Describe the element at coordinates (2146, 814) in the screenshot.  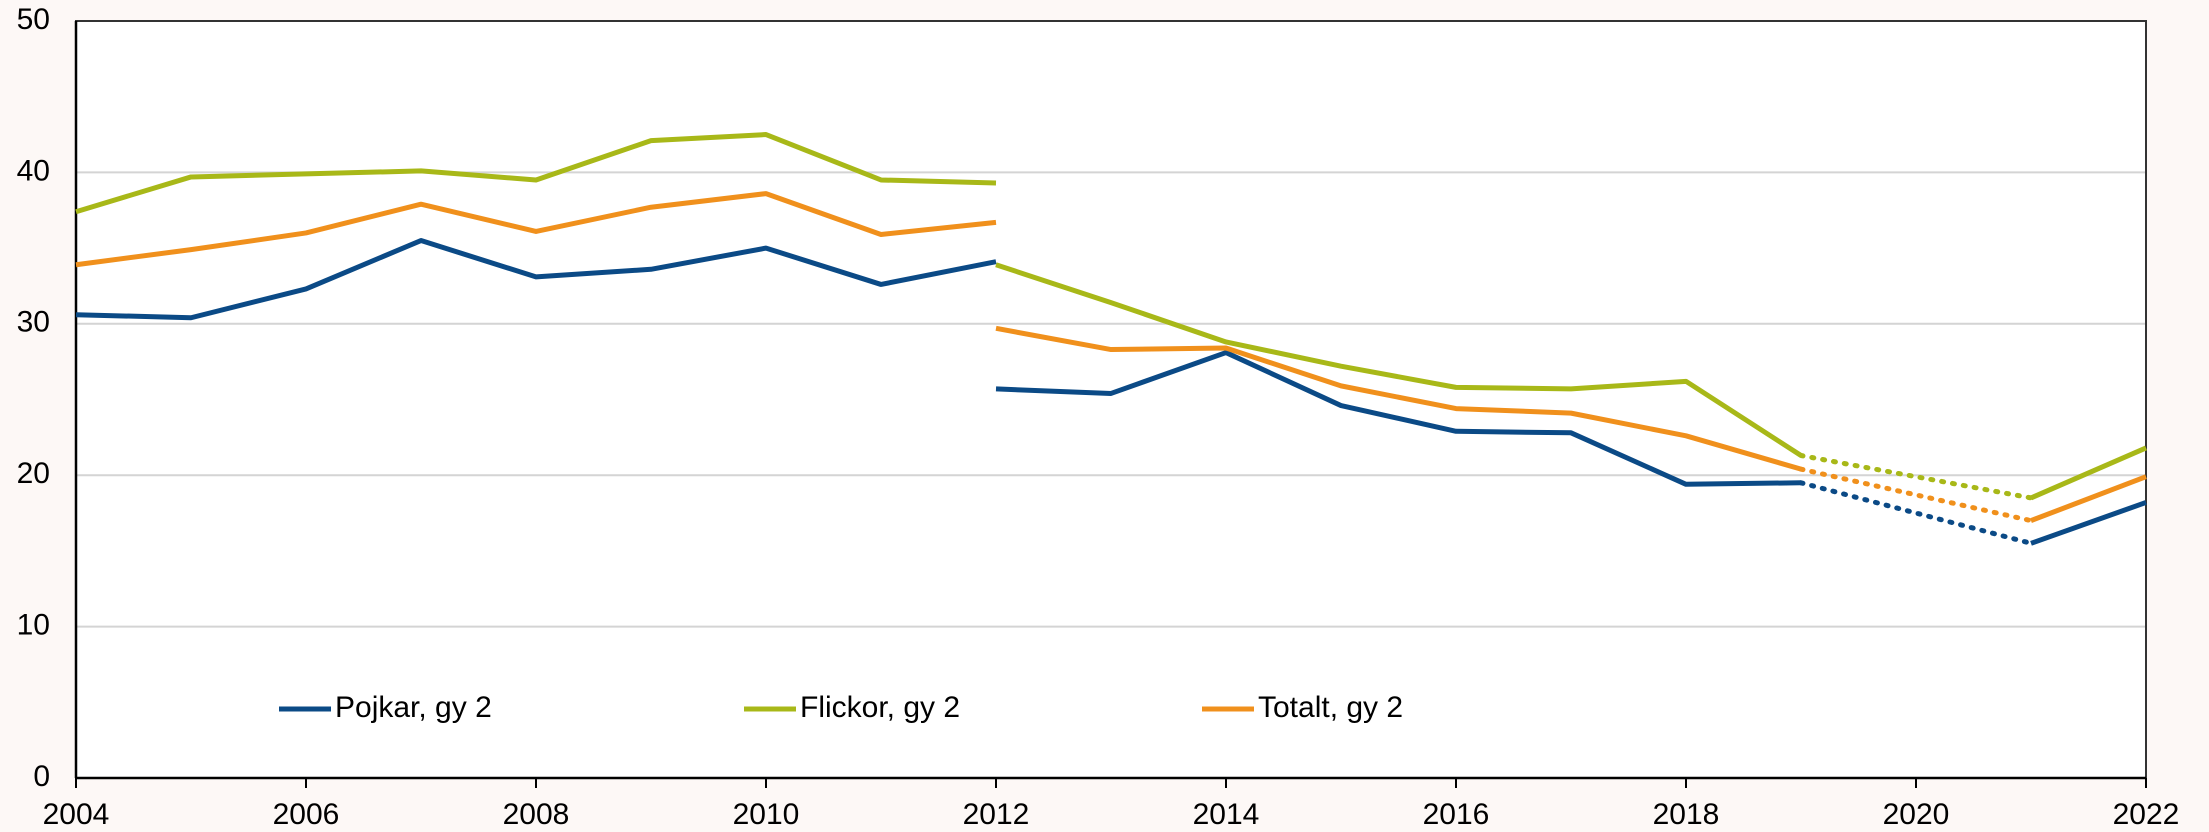
I see `x-tick-label: 2022` at that location.